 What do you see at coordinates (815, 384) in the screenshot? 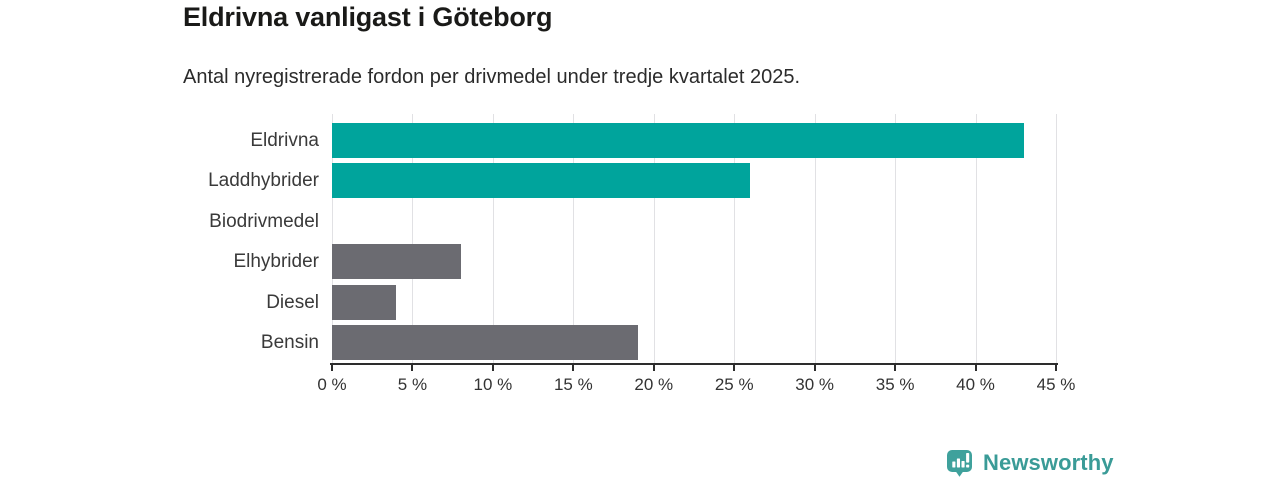
I see `x-tick-label-30: 30 %` at bounding box center [815, 384].